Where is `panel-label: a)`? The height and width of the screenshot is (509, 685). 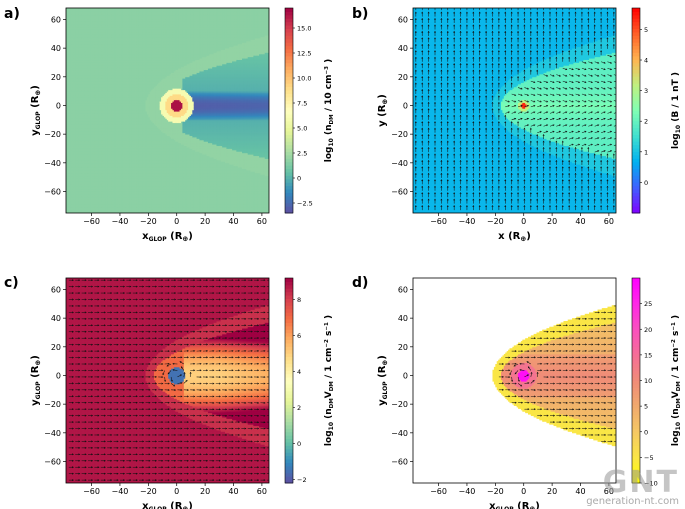 panel-label: a) is located at coordinates (12, 14).